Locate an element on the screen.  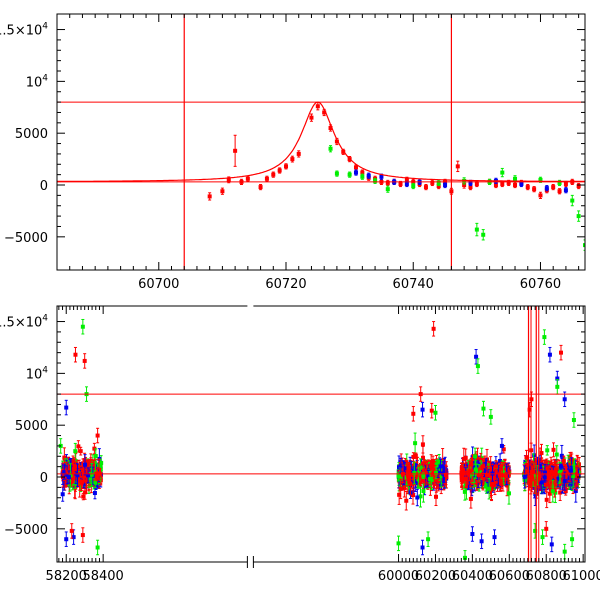
y-tick-label: 1.5×10⁴ is located at coordinates (24, 30).